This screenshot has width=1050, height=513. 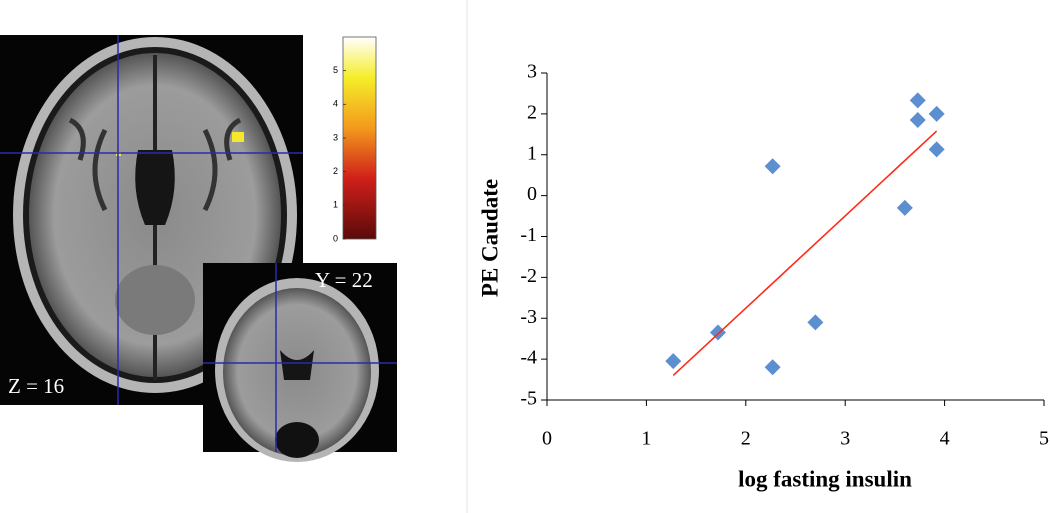 What do you see at coordinates (335, 70) in the screenshot?
I see `colorbar-tick-label: 5` at bounding box center [335, 70].